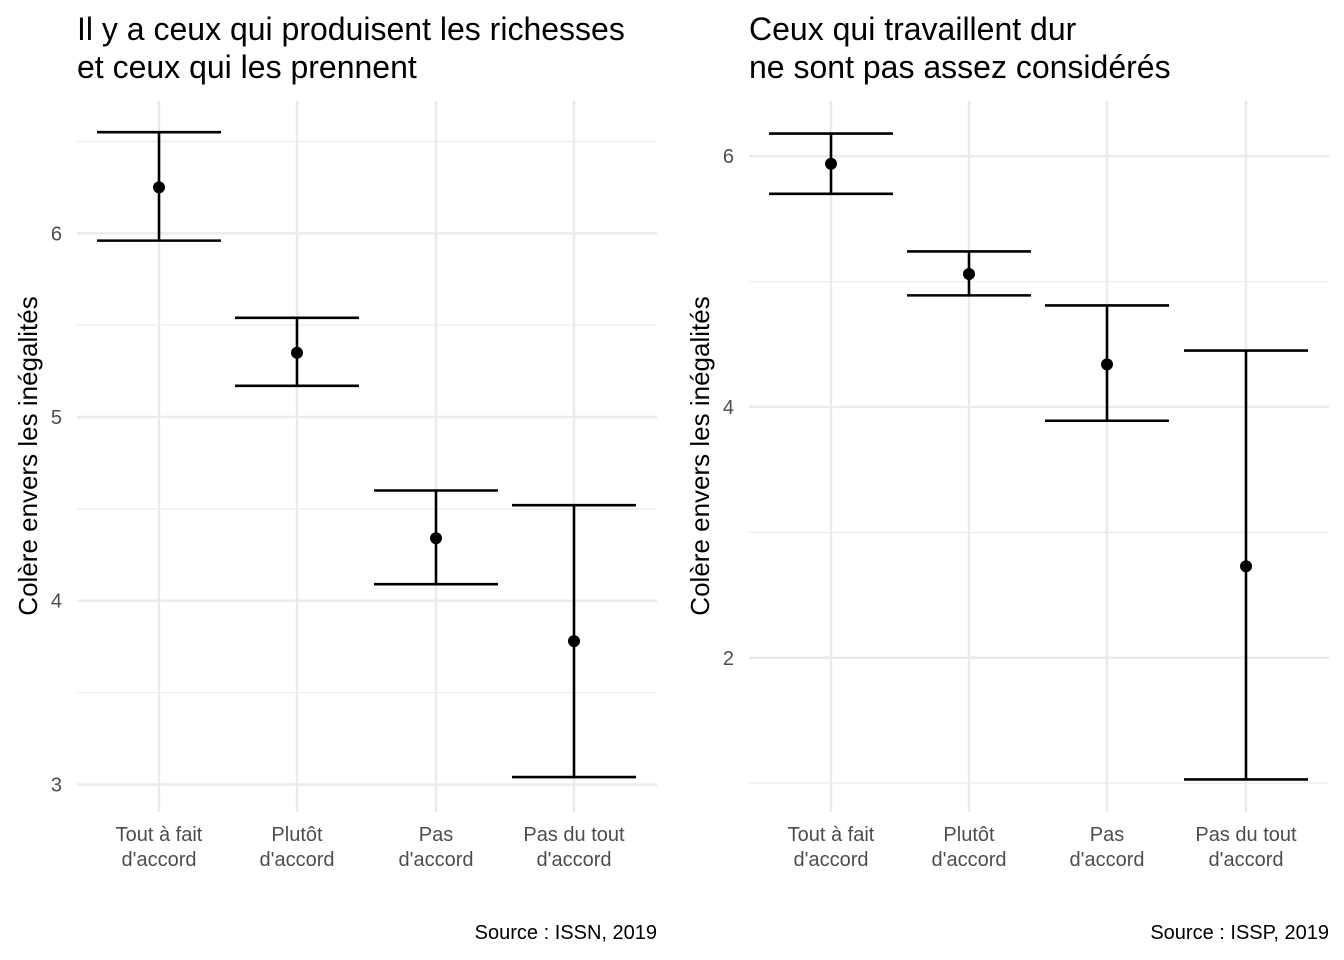  I want to click on panel-left-title-line-1: Il y a ceux qui produisent les richesses, so click(351, 29).